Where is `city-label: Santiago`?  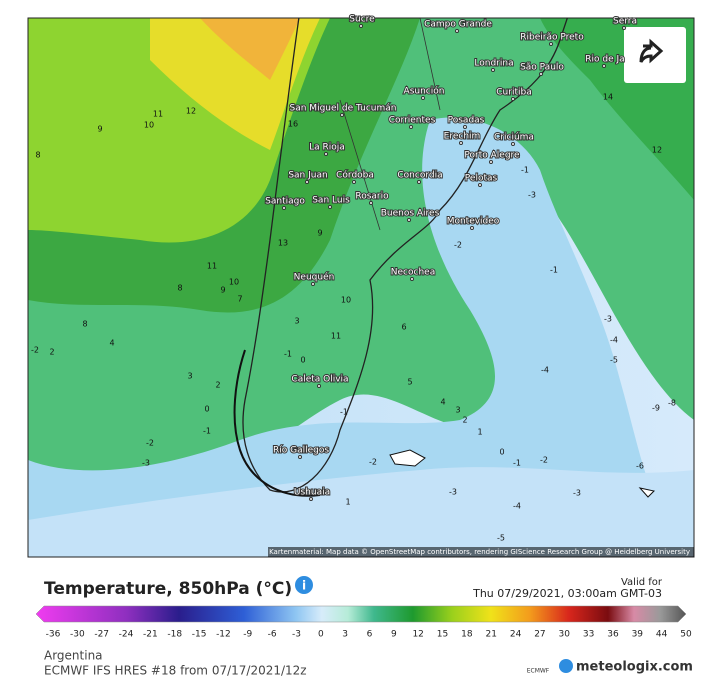 city-label: Santiago is located at coordinates (285, 202).